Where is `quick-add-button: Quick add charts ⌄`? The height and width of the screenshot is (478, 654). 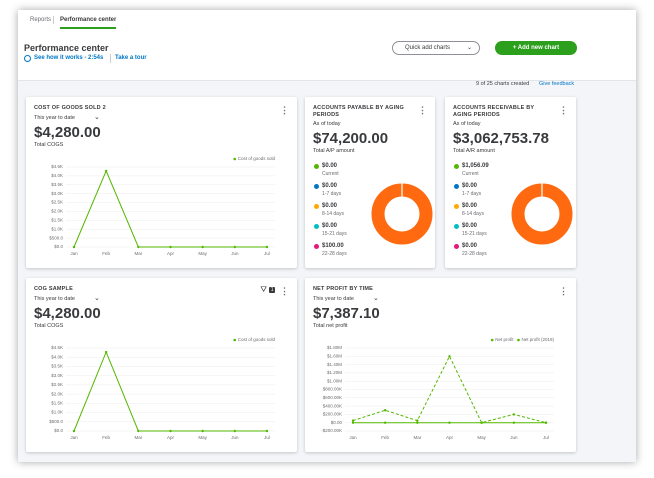 quick-add-button: Quick add charts ⌄ is located at coordinates (436, 48).